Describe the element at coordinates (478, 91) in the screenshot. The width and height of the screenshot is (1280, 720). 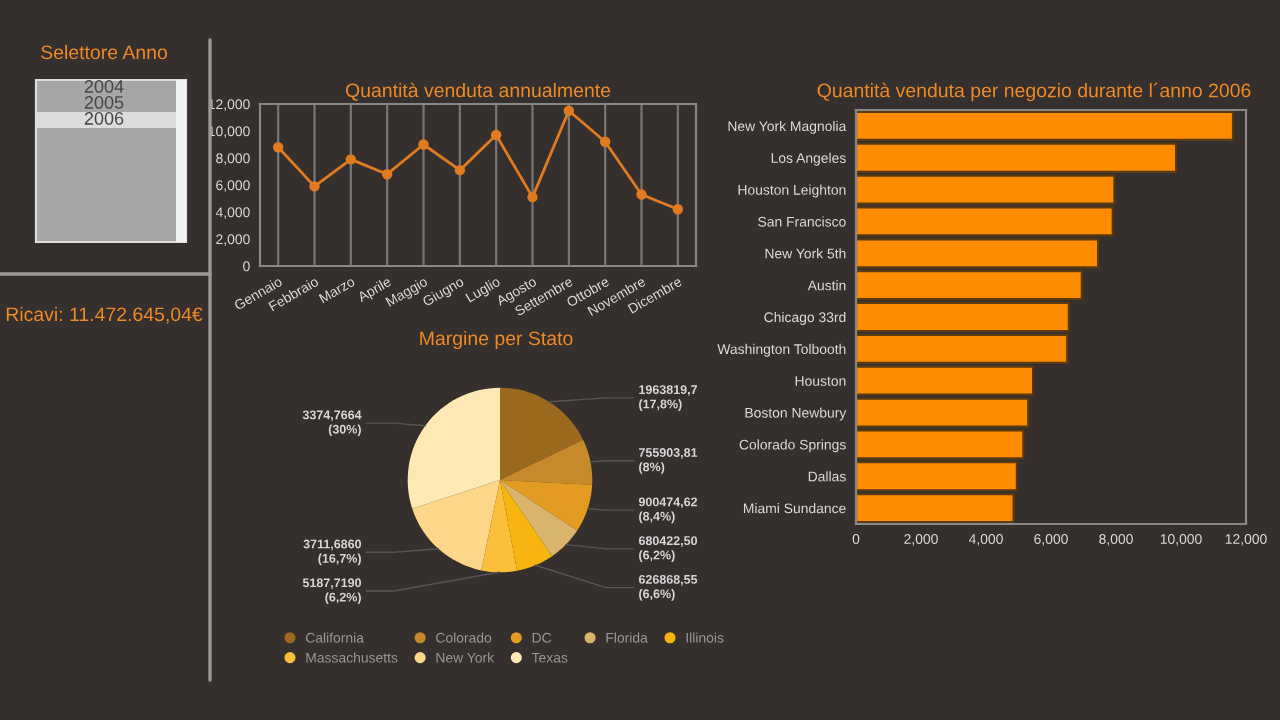
I see `chart-title: Quantità venduta annualmente` at that location.